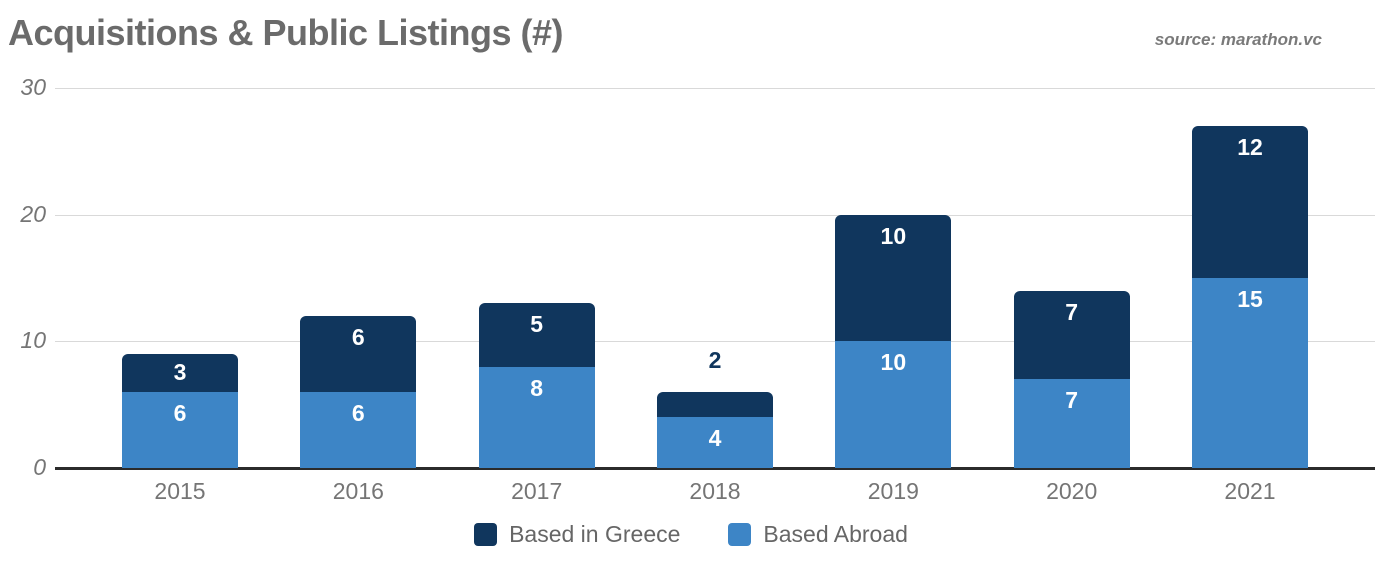 The image size is (1382, 562). Describe the element at coordinates (358, 337) in the screenshot. I see `bar-label-greece-2016: 6` at that location.